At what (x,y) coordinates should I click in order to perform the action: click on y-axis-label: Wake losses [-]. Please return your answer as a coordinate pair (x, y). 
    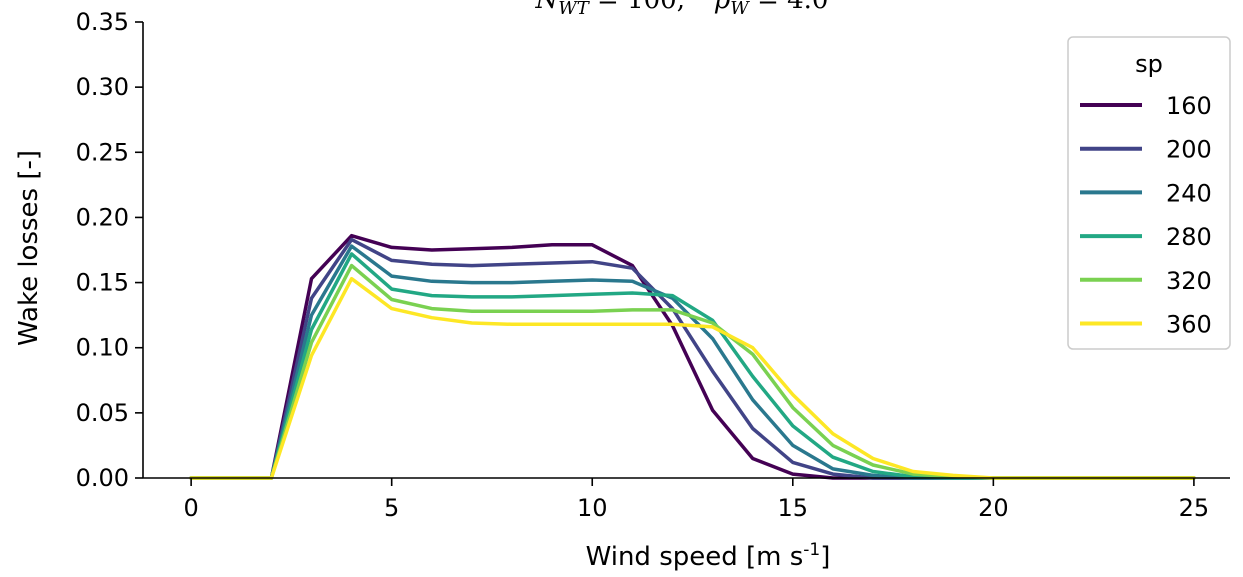
    Looking at the image, I should click on (29, 248).